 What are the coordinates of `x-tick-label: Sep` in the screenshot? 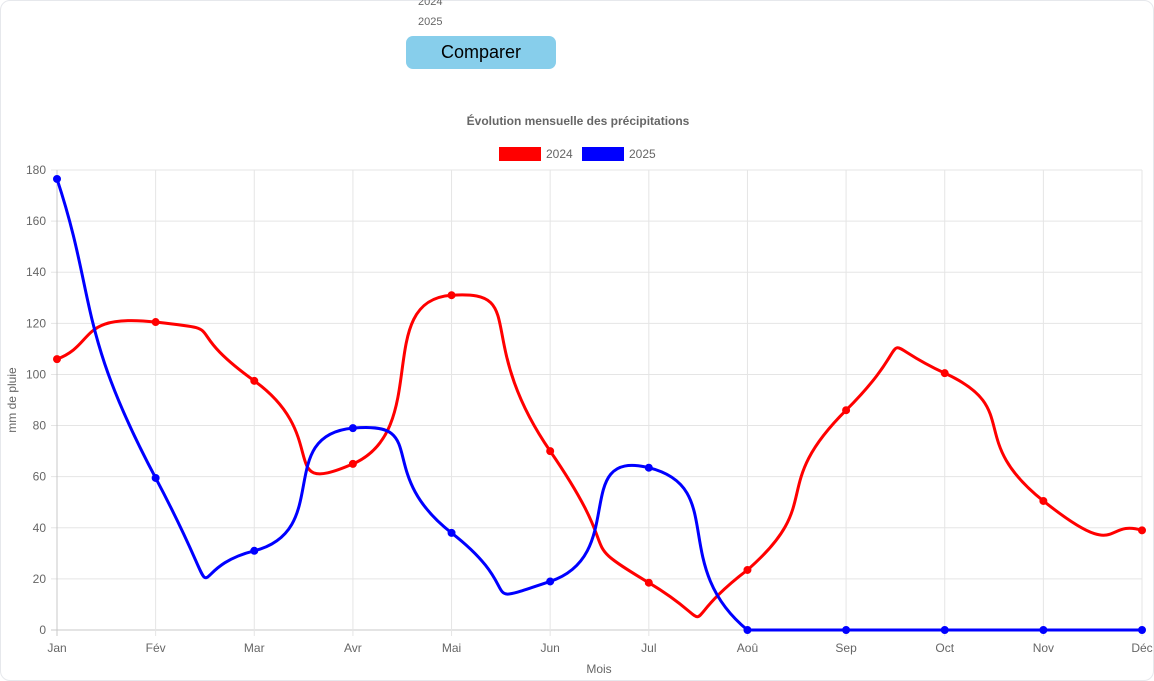 It's located at (846, 648).